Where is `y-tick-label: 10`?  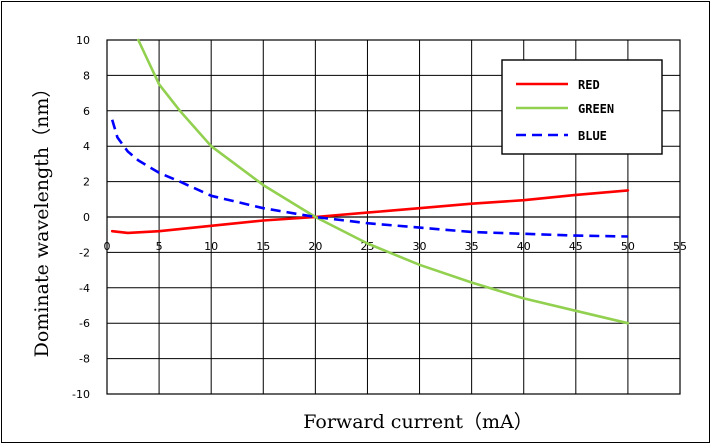
y-tick-label: 10 is located at coordinates (83, 40).